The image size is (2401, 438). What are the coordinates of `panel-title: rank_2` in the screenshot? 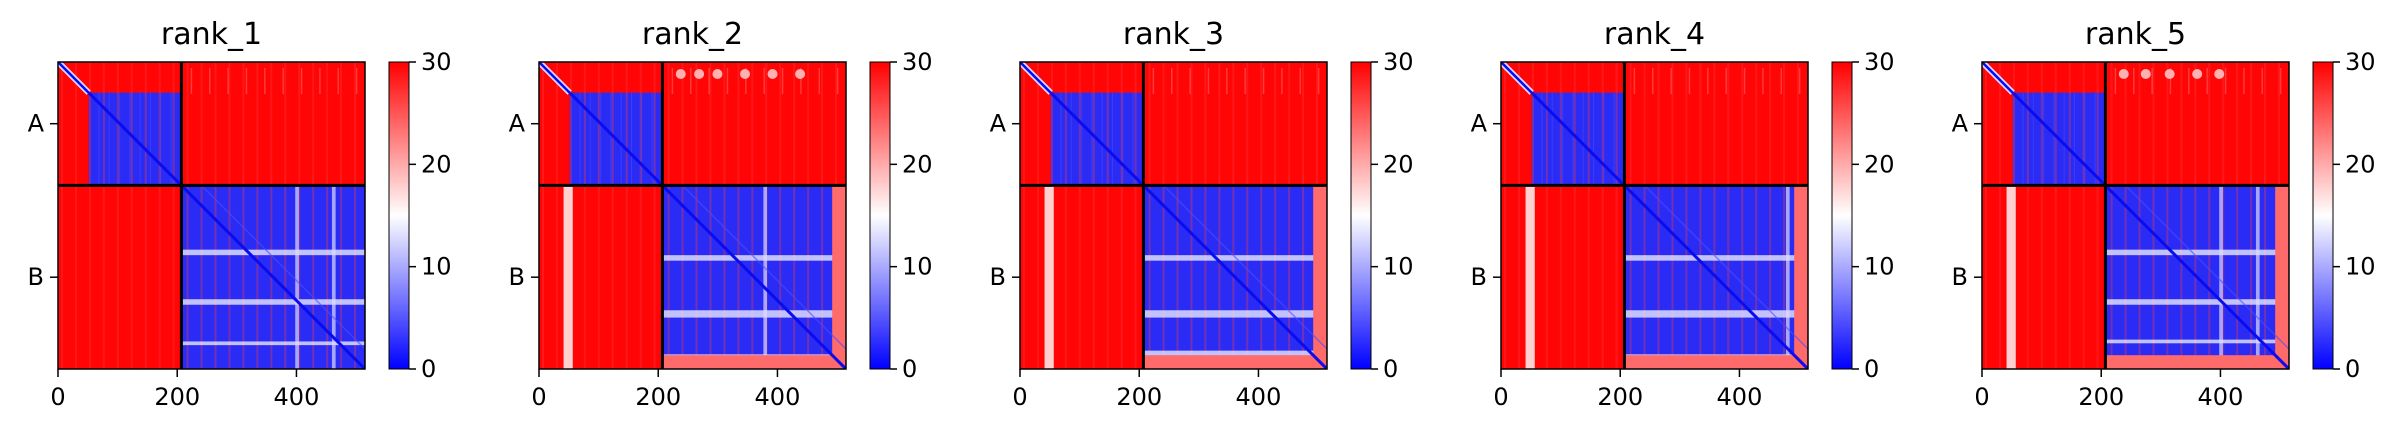 It's located at (692, 34).